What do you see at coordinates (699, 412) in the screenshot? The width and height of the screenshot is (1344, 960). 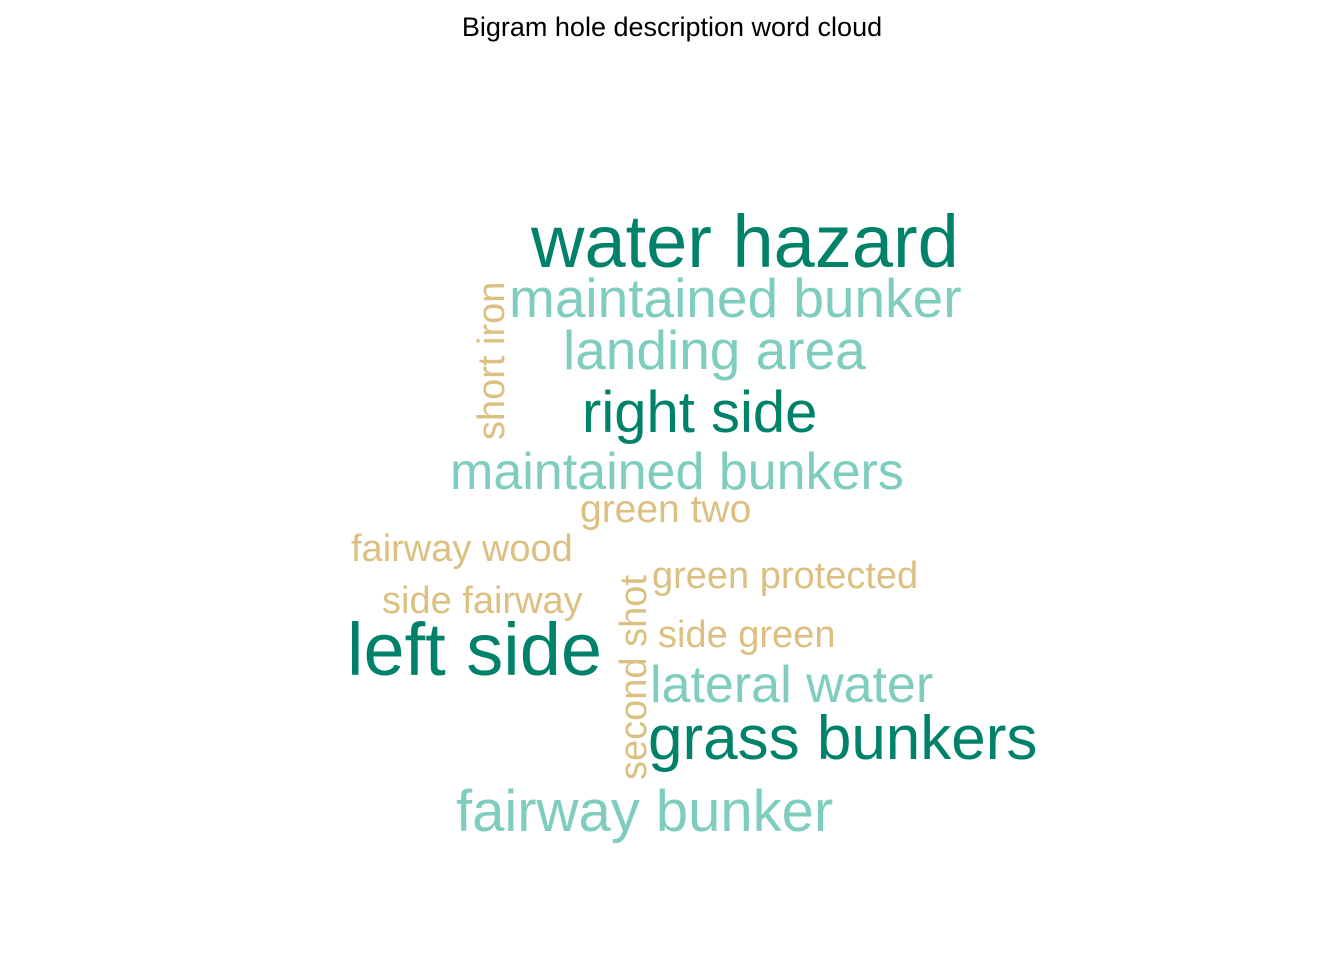 I see `word-right-side: right side` at bounding box center [699, 412].